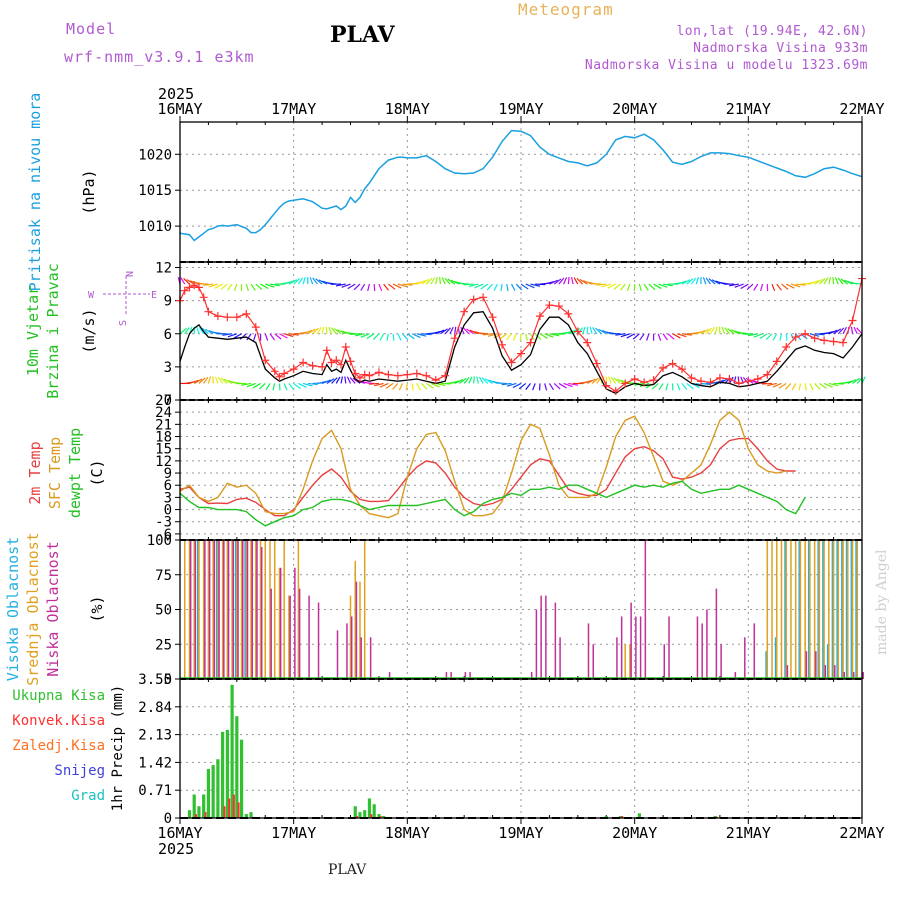 This screenshot has height=900, width=900. Describe the element at coordinates (155, 791) in the screenshot. I see `y-tick-label: 0.71` at that location.